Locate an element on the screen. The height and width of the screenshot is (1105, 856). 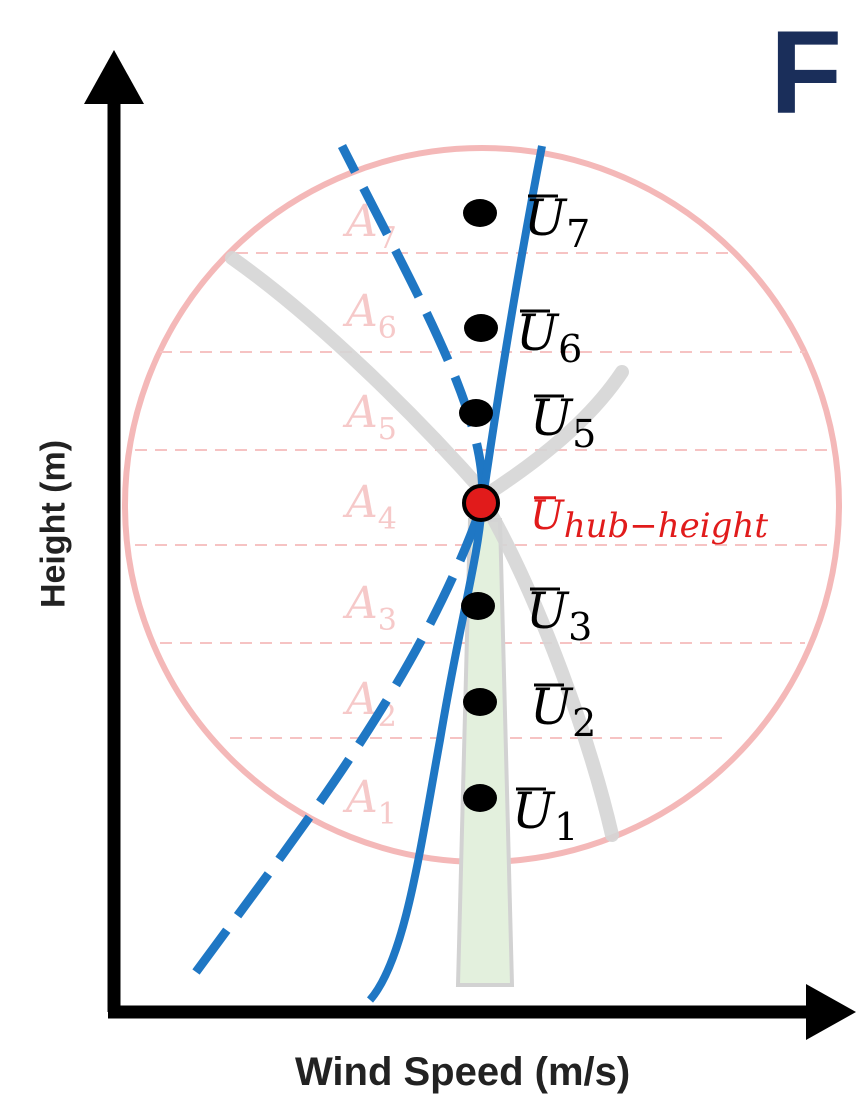
measurement-point-u3 is located at coordinates (478, 606).